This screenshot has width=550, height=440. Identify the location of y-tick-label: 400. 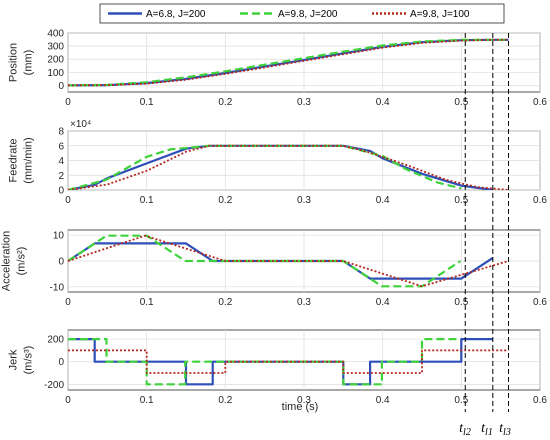
(55, 34).